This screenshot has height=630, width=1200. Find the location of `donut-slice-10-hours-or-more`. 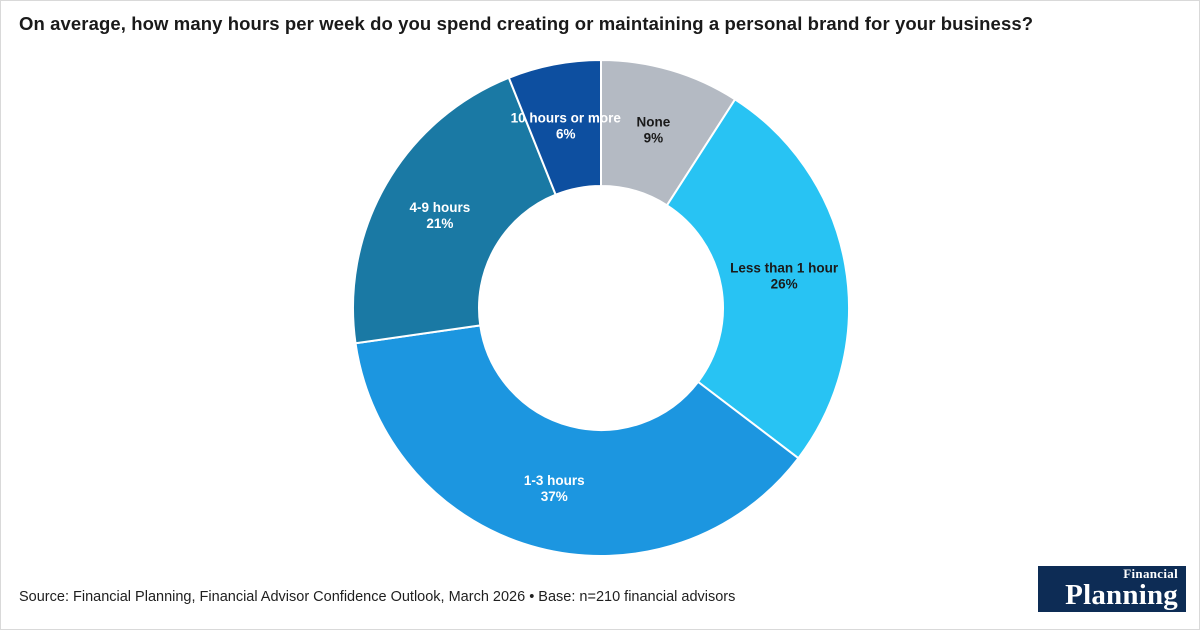

donut-slice-10-hours-or-more is located at coordinates (554, 127).